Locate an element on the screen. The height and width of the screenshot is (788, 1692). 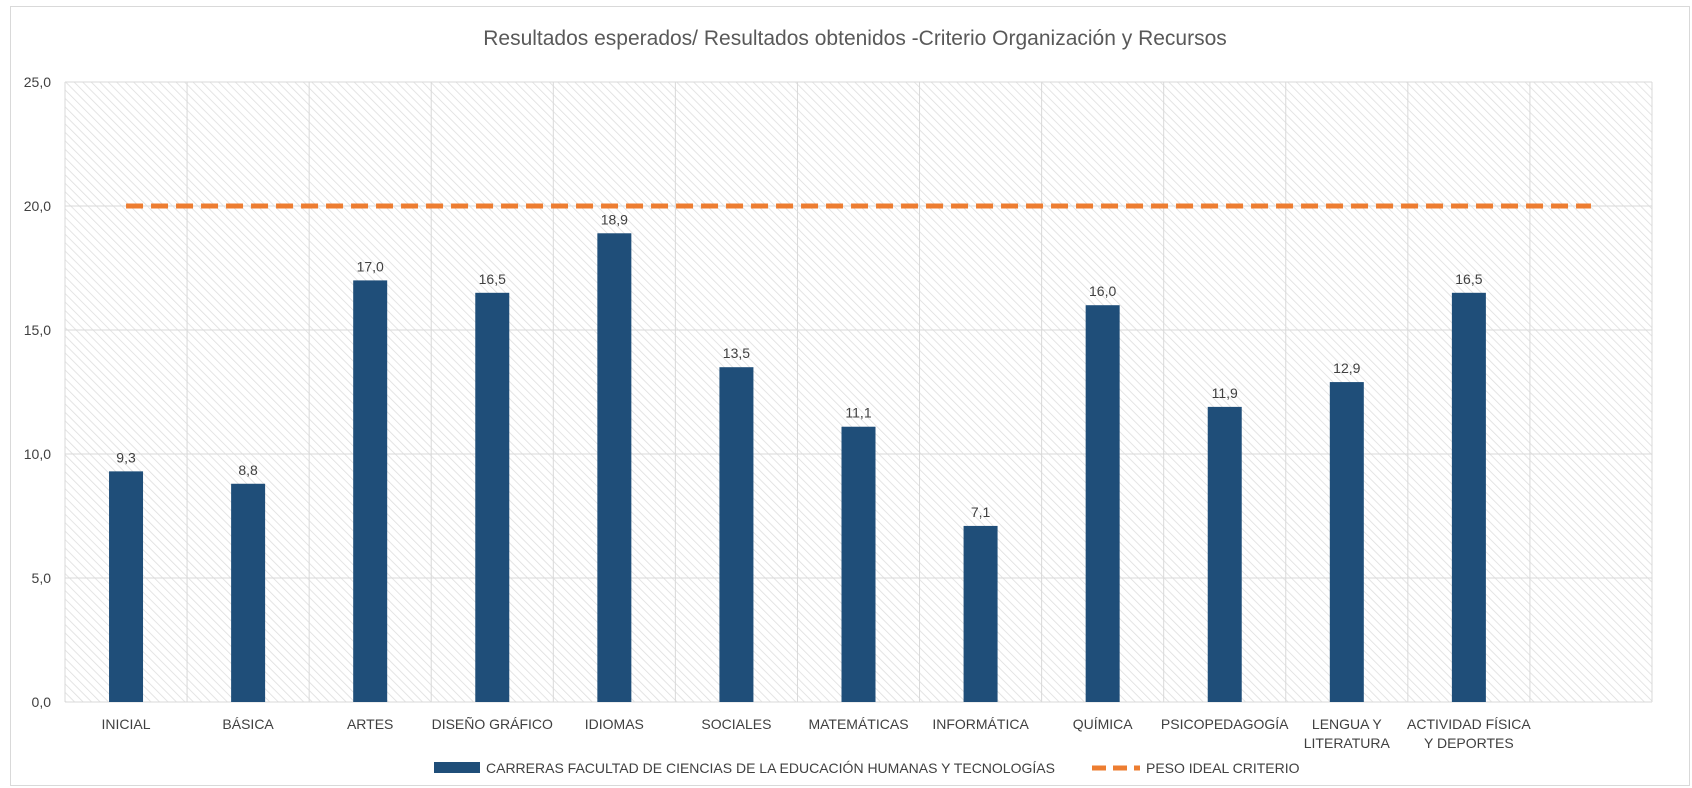
y-tick-label: 5,0 is located at coordinates (42, 578).